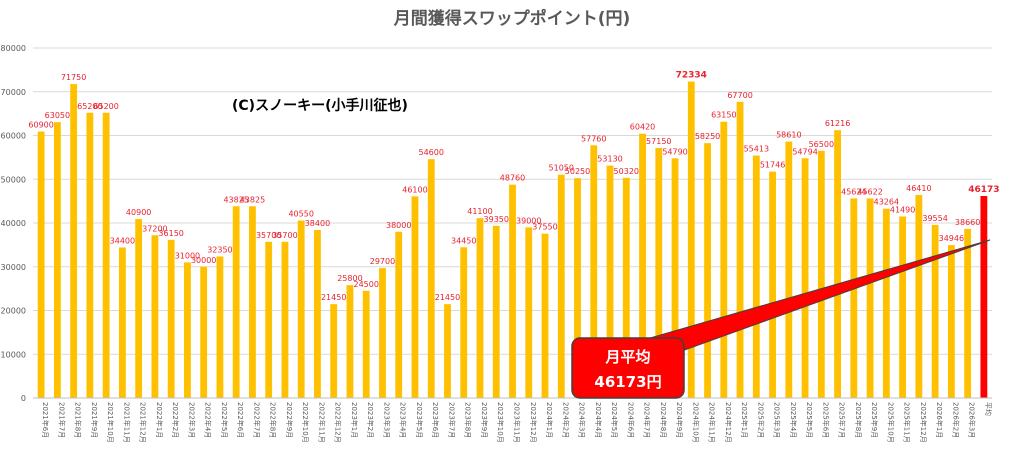 This screenshot has height=457, width=1024. What do you see at coordinates (923, 422) in the screenshot?
I see `x-tick-label: 2025年12月` at bounding box center [923, 422].